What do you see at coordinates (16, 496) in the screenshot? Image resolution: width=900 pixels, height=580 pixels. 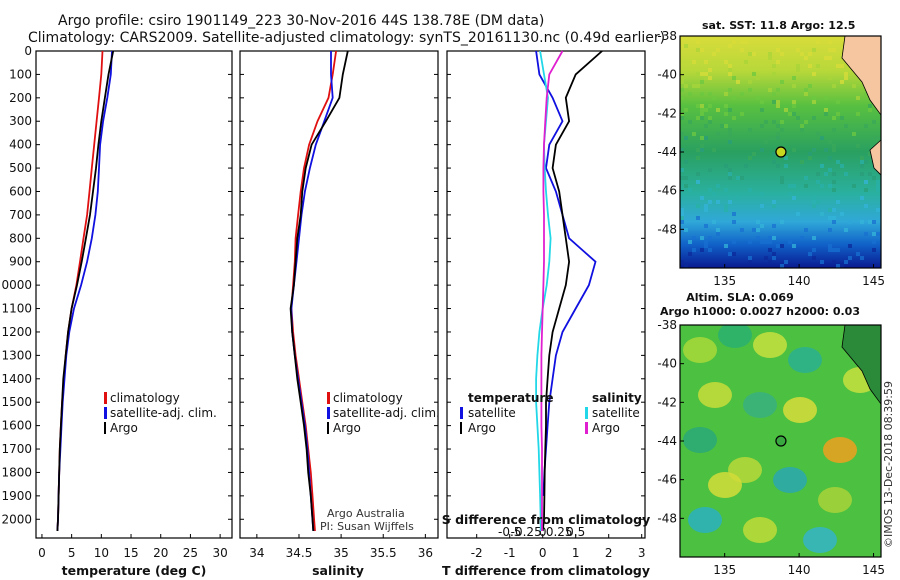 I see `y-tick-label: 1900` at bounding box center [16, 496].